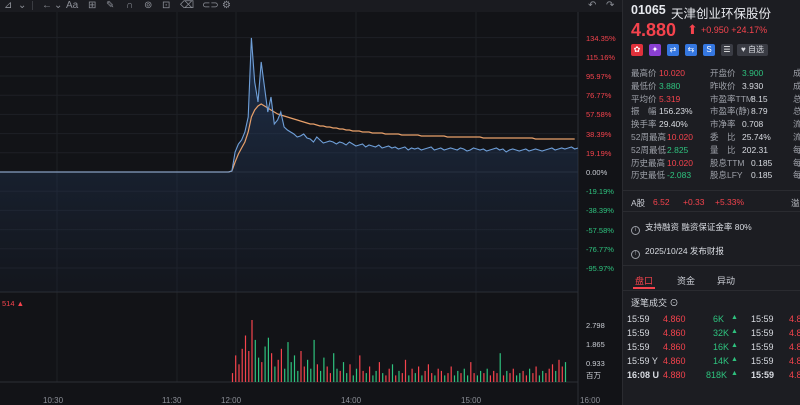 Image resolution: width=800 pixels, height=405 pixels. Describe the element at coordinates (709, 50) in the screenshot. I see `margin-icon: S` at that location.